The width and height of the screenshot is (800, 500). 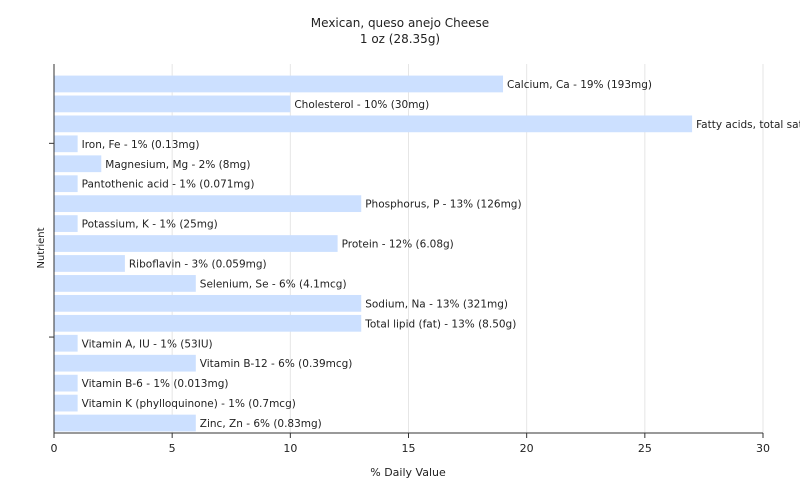 I want to click on x-axis-label: % Daily Value, so click(x=408, y=472).